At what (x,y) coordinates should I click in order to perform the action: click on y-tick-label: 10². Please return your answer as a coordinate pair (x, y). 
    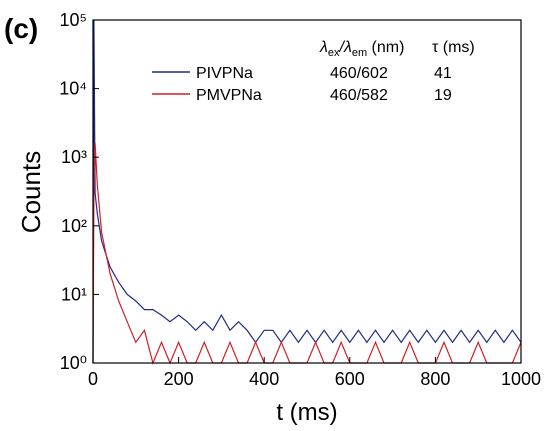
    Looking at the image, I should click on (74, 226).